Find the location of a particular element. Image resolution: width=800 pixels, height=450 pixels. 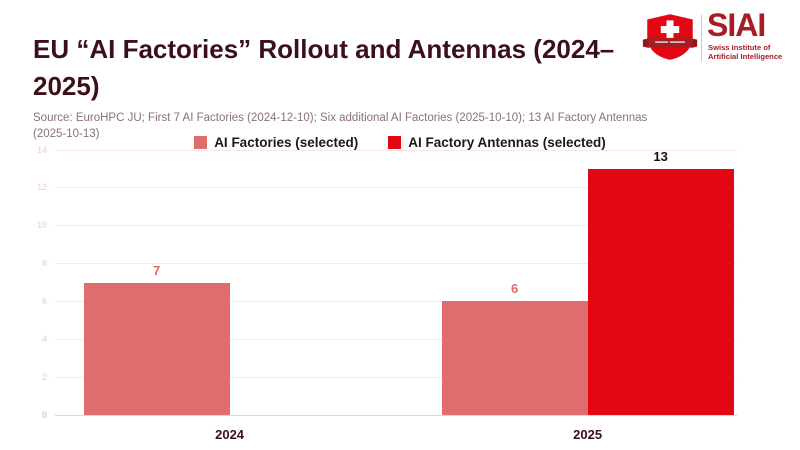

legend-item-ai-factories: AI Factories (selected) is located at coordinates (276, 142).